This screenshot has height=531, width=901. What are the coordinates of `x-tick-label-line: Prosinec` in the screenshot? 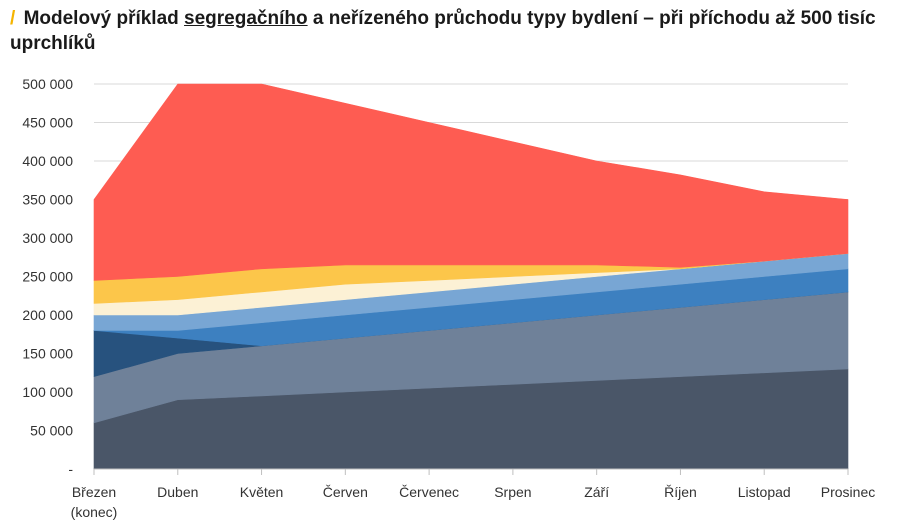 It's located at (848, 492).